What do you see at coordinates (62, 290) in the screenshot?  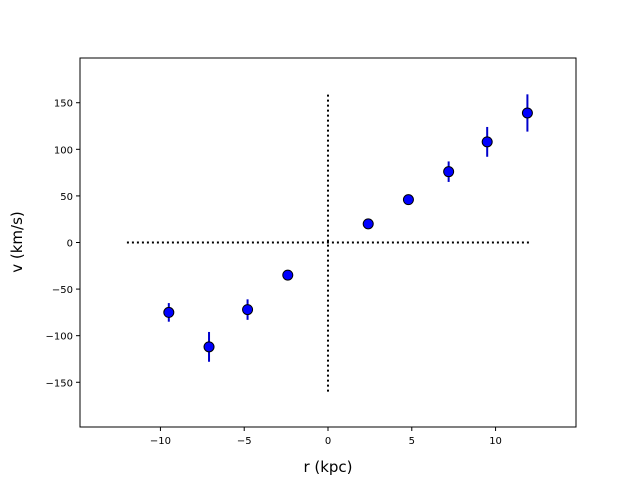 I see `y-tick-label: −50` at bounding box center [62, 290].